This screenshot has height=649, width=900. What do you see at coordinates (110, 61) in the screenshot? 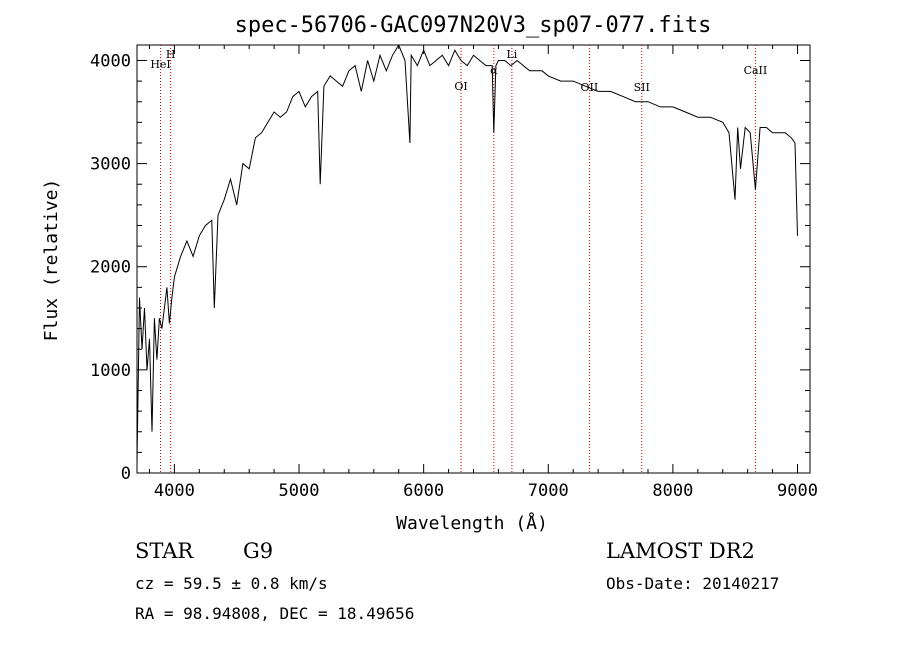
I see `y-tick-label: 4000` at bounding box center [110, 61].